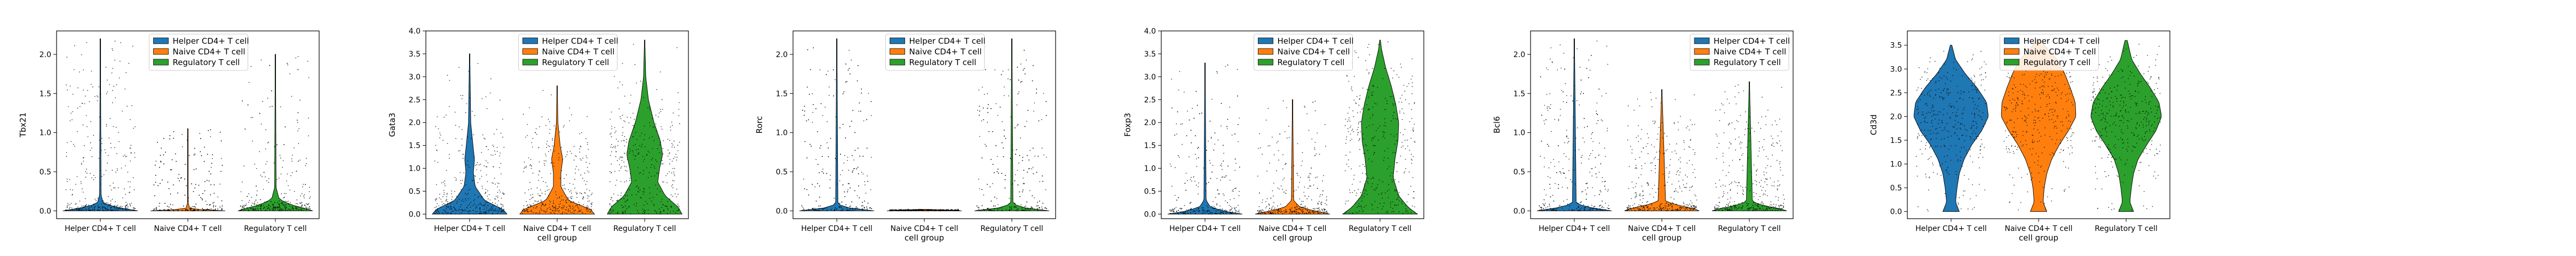 The width and height of the screenshot is (2576, 256). I want to click on y-tick-label: 1.0, so click(415, 169).